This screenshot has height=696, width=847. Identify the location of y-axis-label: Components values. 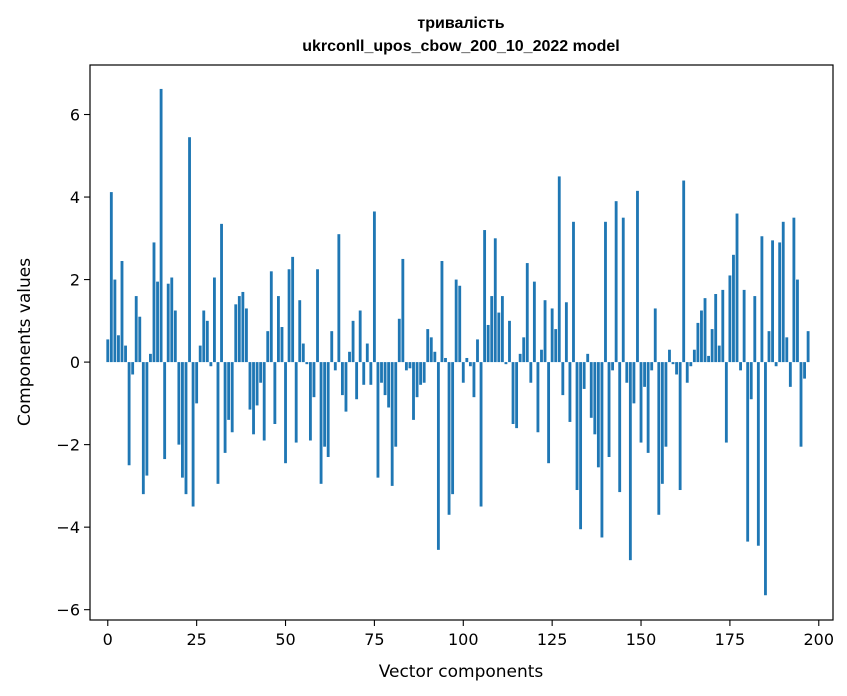
(25, 342).